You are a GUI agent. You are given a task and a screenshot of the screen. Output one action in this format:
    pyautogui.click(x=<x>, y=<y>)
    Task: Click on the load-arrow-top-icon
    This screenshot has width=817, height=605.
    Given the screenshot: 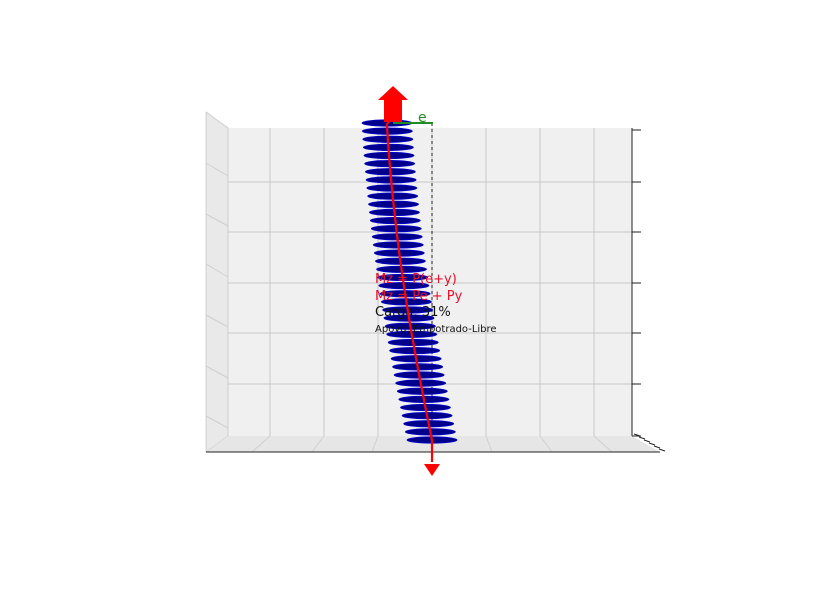 What is the action you would take?
    pyautogui.click(x=393, y=104)
    